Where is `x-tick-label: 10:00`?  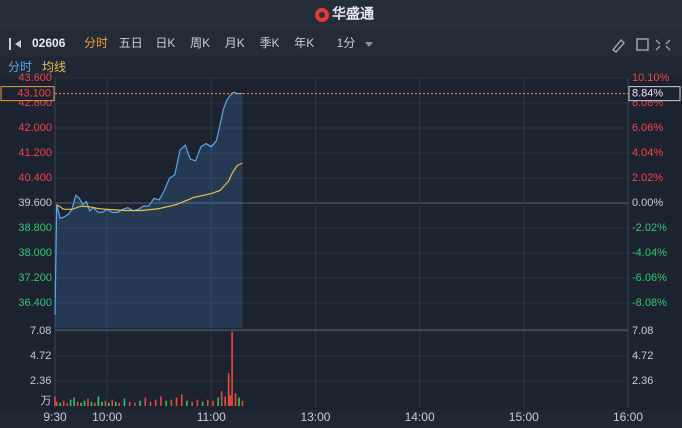
x-tick-label: 10:00 is located at coordinates (107, 417).